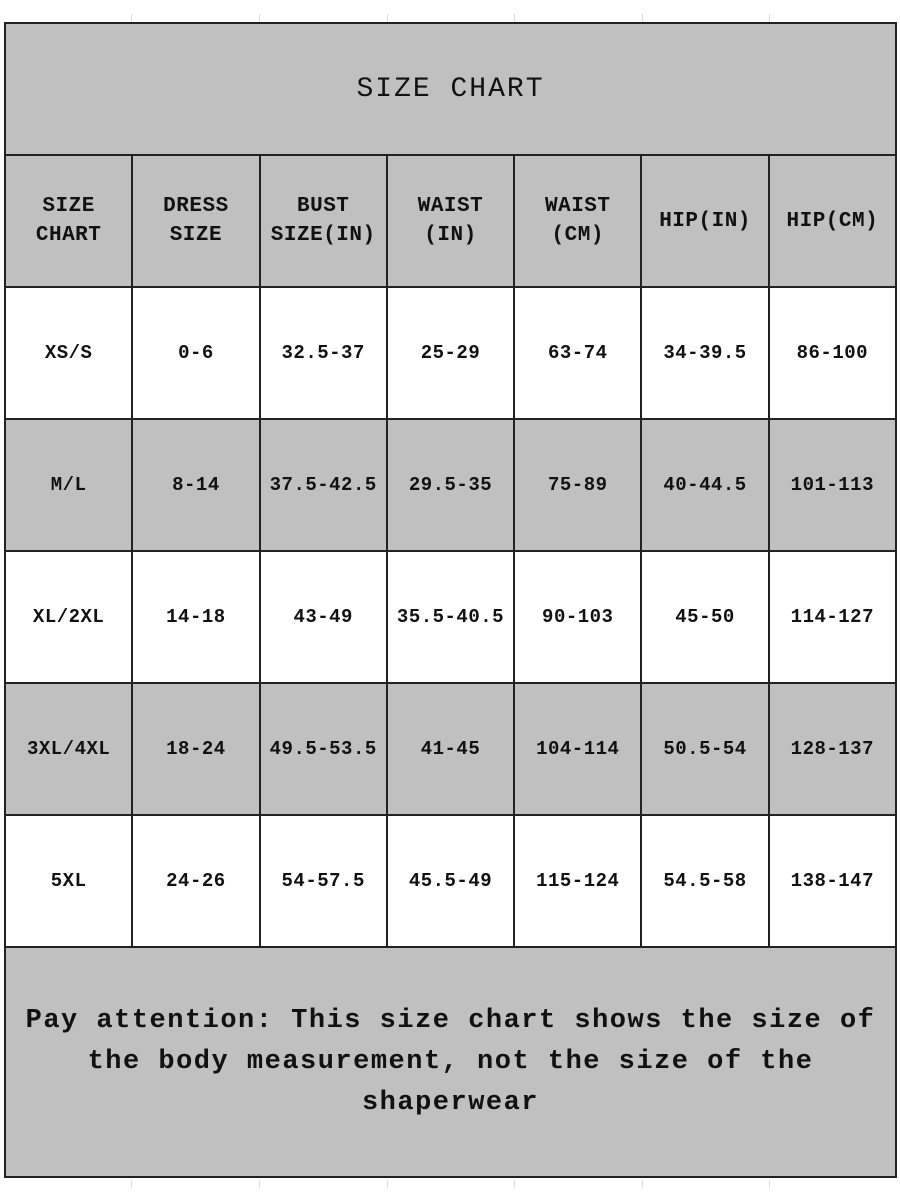 Image resolution: width=900 pixels, height=1200 pixels. Describe the element at coordinates (68, 485) in the screenshot. I see `size-label-cell: M/L` at that location.